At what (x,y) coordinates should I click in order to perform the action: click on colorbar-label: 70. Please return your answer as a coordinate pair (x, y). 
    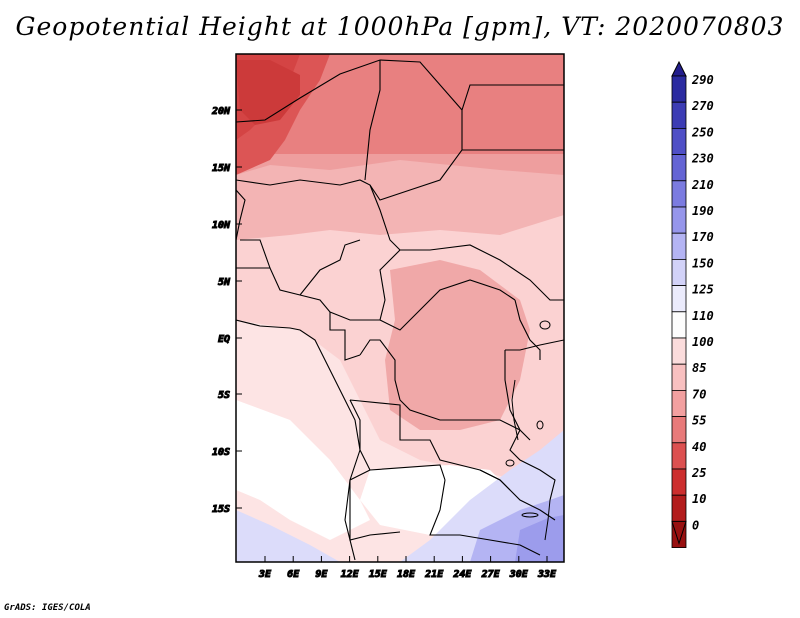
    Looking at the image, I should click on (699, 394).